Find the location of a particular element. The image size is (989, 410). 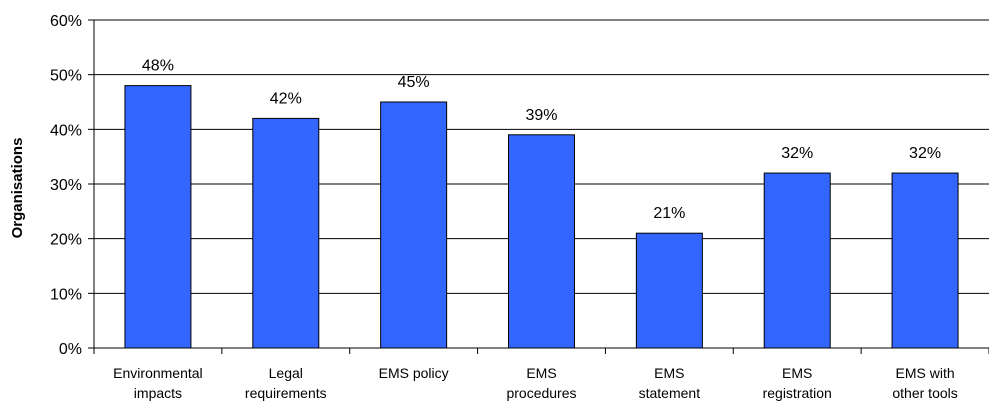

y-tick-label: 20% is located at coordinates (66, 240).